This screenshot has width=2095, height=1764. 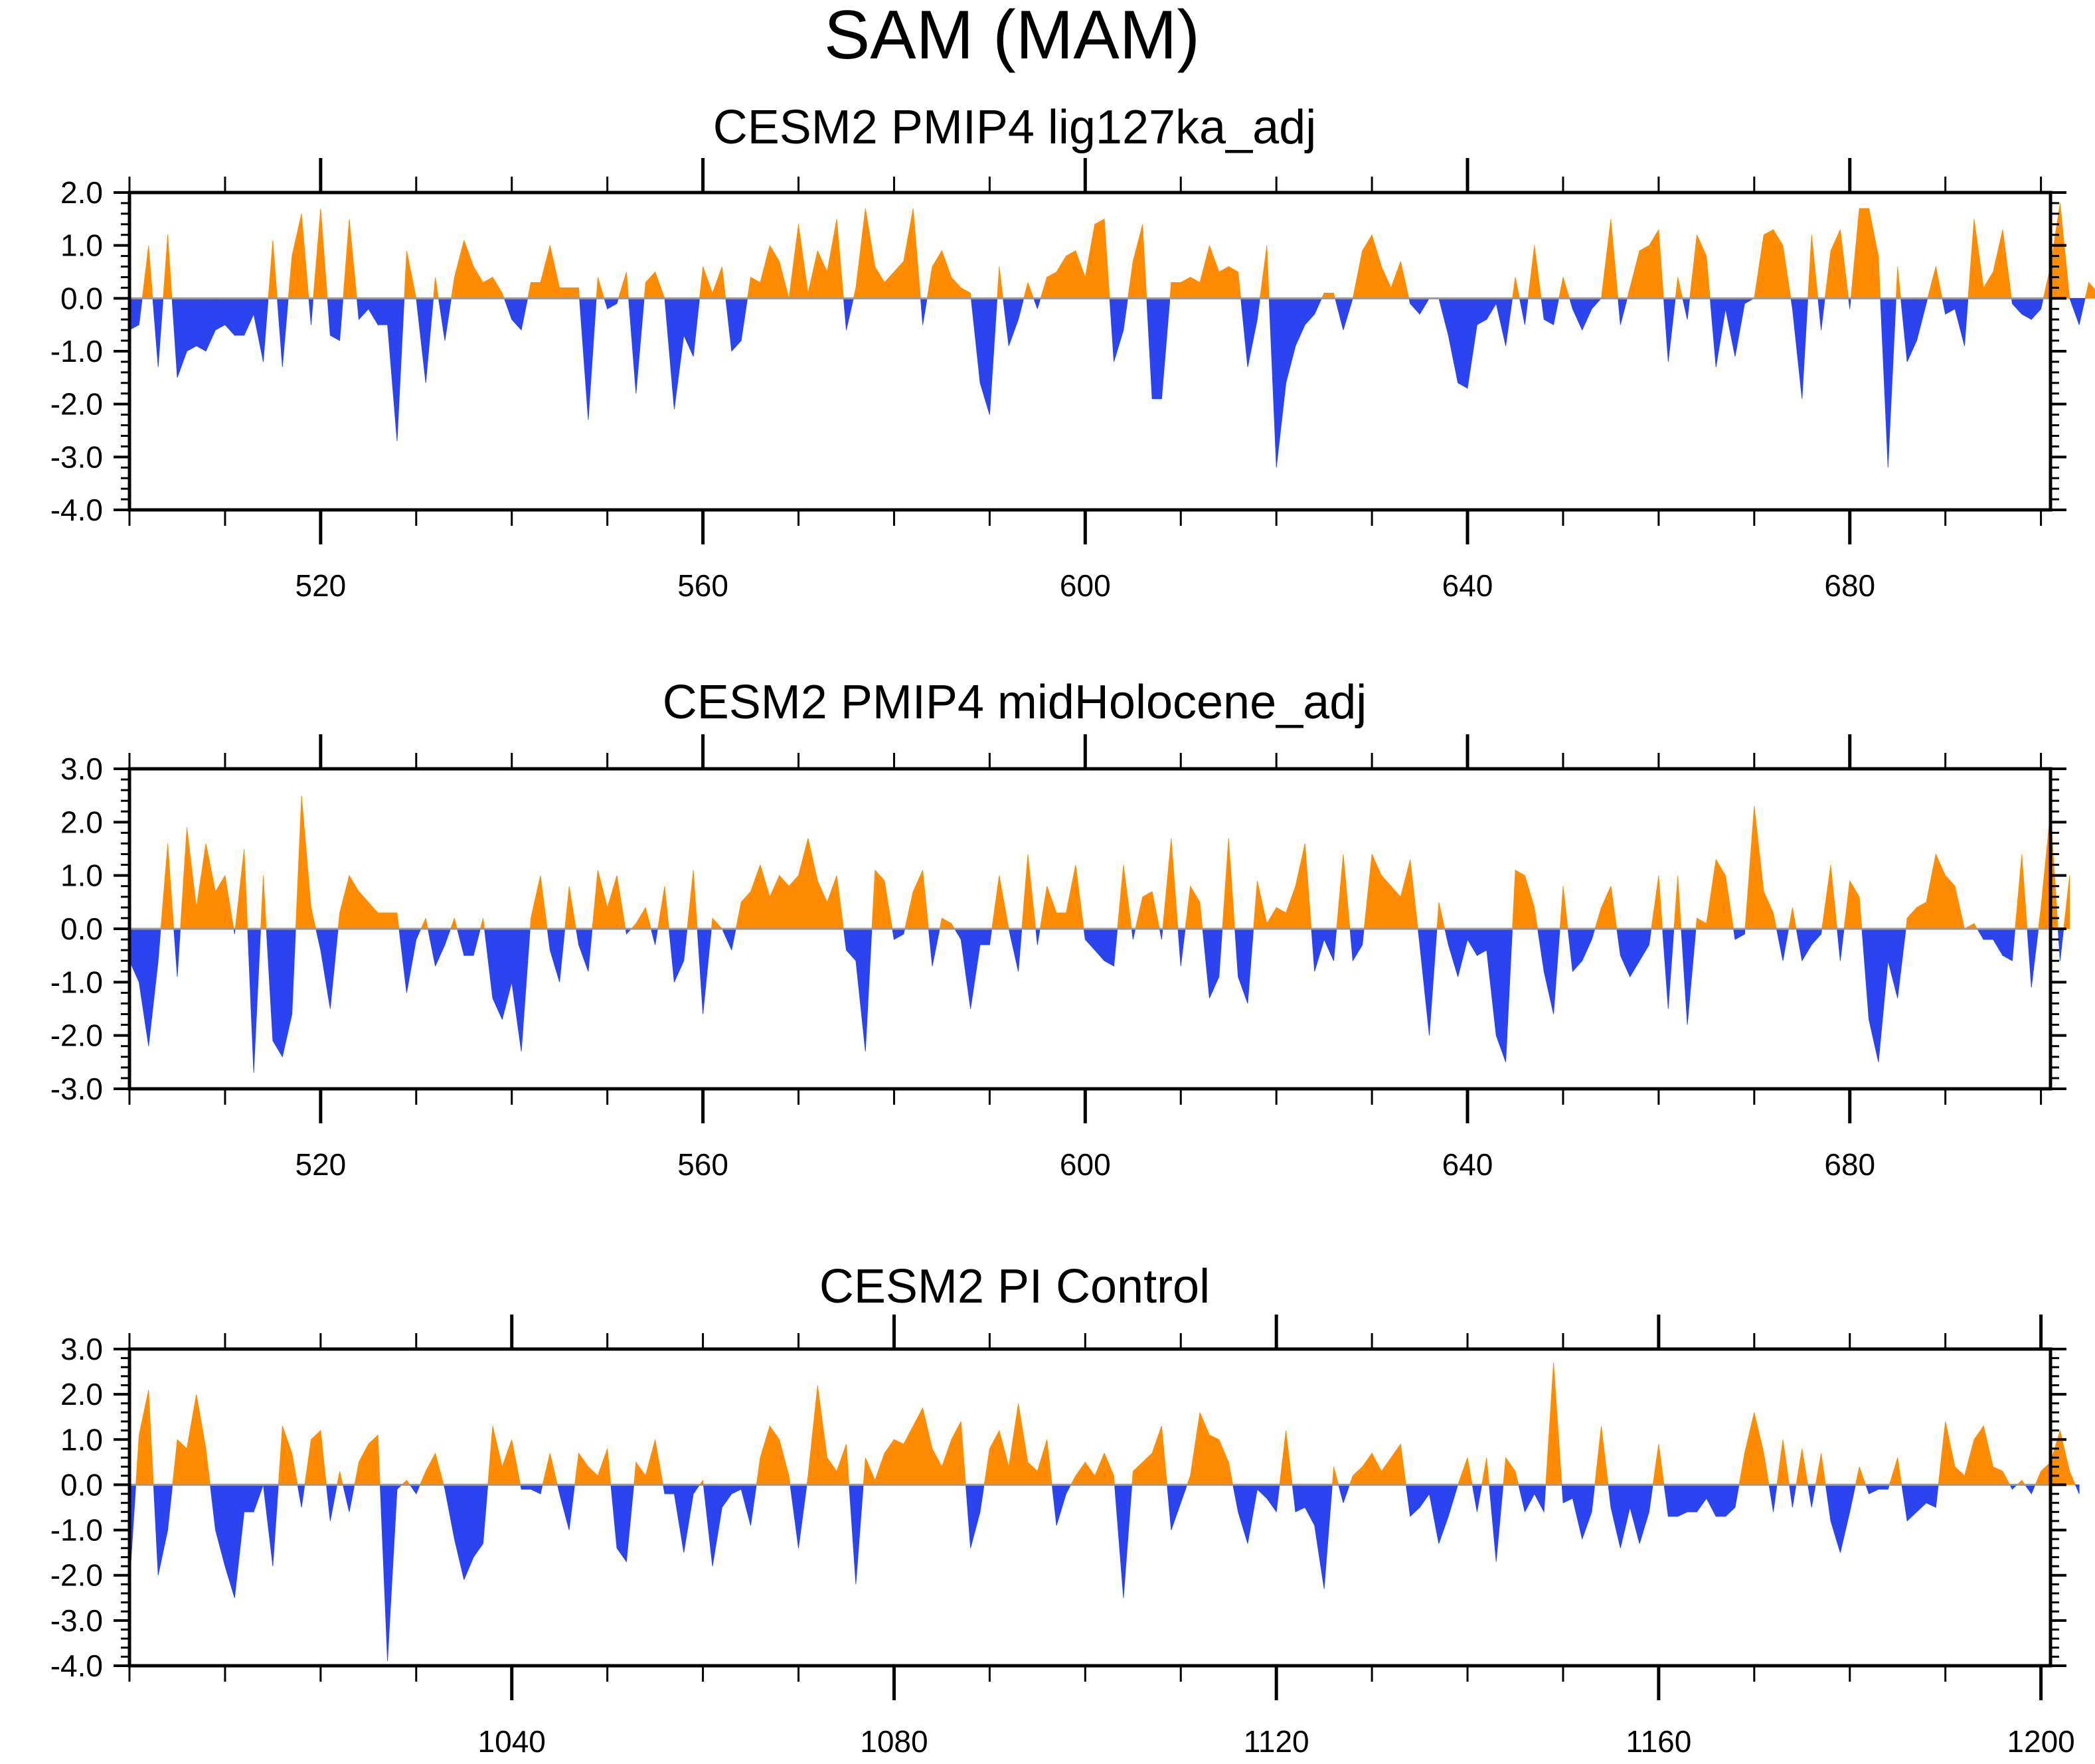 What do you see at coordinates (1658, 1741) in the screenshot?
I see `x-tick-label: 1160` at bounding box center [1658, 1741].